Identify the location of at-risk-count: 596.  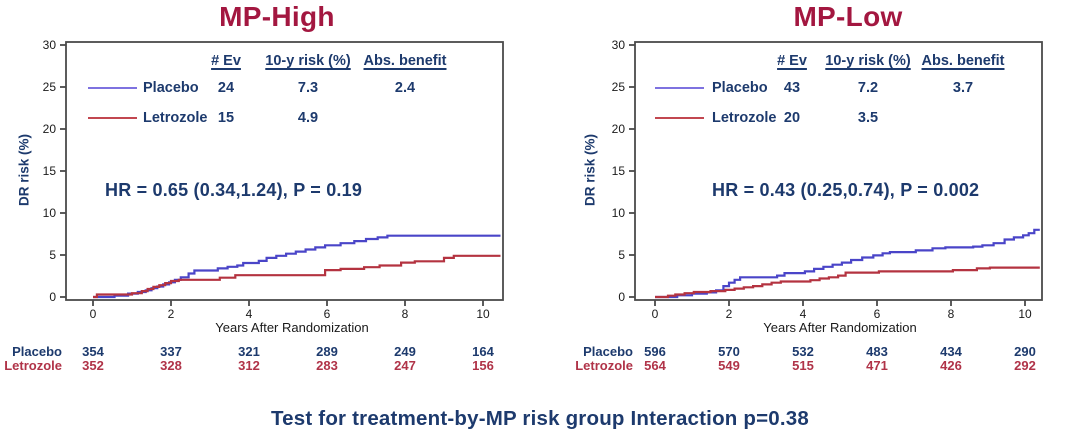
(655, 351).